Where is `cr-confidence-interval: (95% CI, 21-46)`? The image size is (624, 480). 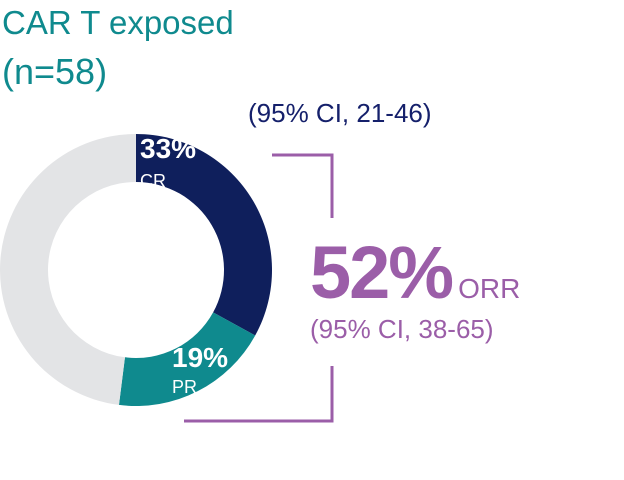
cr-confidence-interval: (95% CI, 21-46) is located at coordinates (340, 113).